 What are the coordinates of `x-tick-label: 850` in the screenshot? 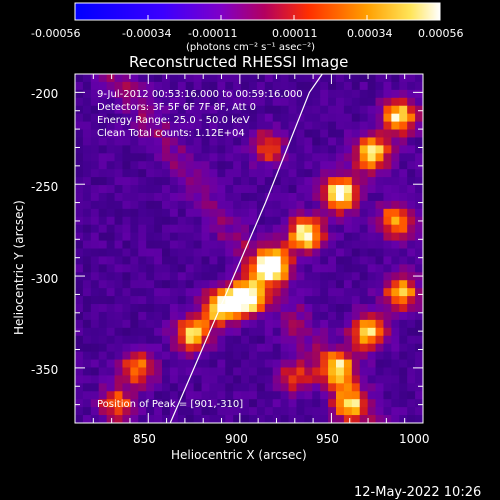 It's located at (144, 439).